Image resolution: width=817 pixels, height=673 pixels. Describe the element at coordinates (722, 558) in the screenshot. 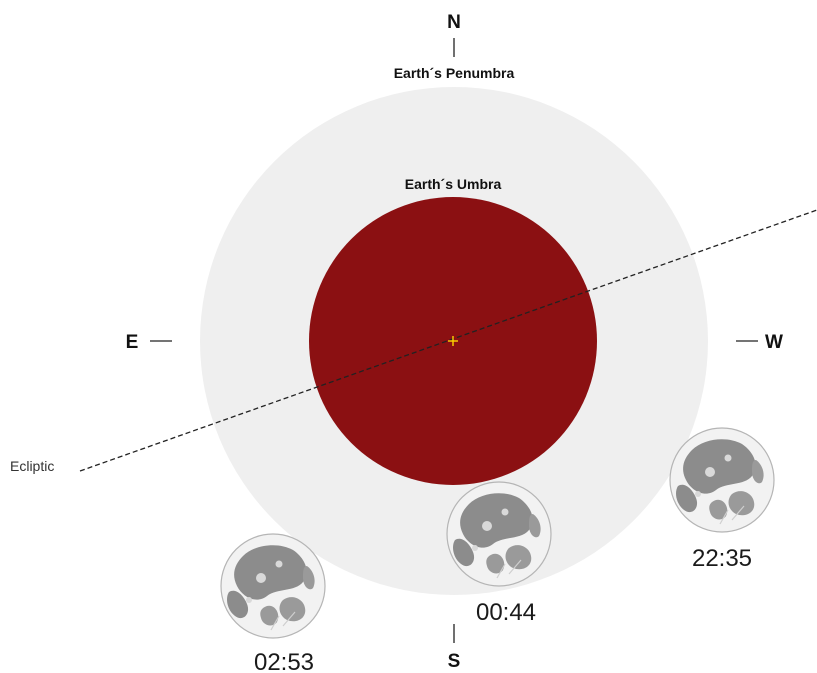

I see `moon-time-label: 22:35` at that location.